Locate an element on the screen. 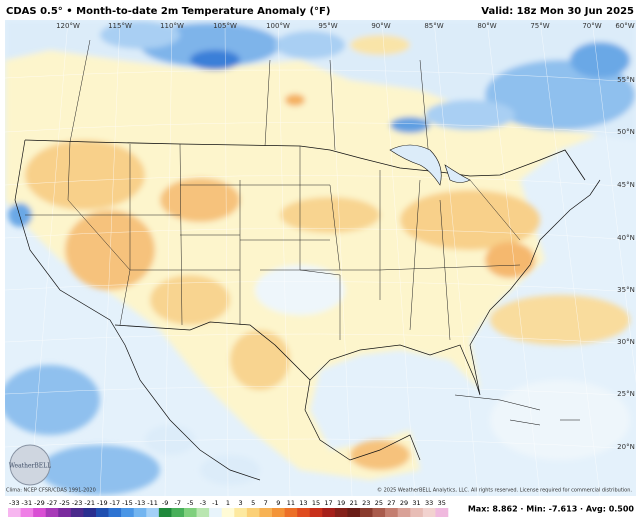  colorbar-label: -3 is located at coordinates (203, 503).